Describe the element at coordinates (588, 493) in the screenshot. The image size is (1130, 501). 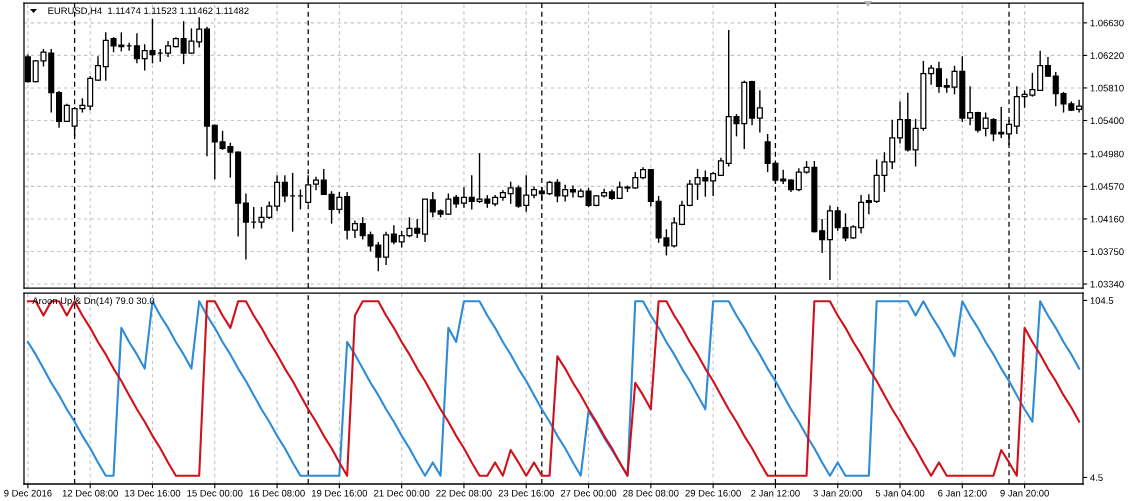
I see `x-tick-label: 27 Dec 00:00` at that location.